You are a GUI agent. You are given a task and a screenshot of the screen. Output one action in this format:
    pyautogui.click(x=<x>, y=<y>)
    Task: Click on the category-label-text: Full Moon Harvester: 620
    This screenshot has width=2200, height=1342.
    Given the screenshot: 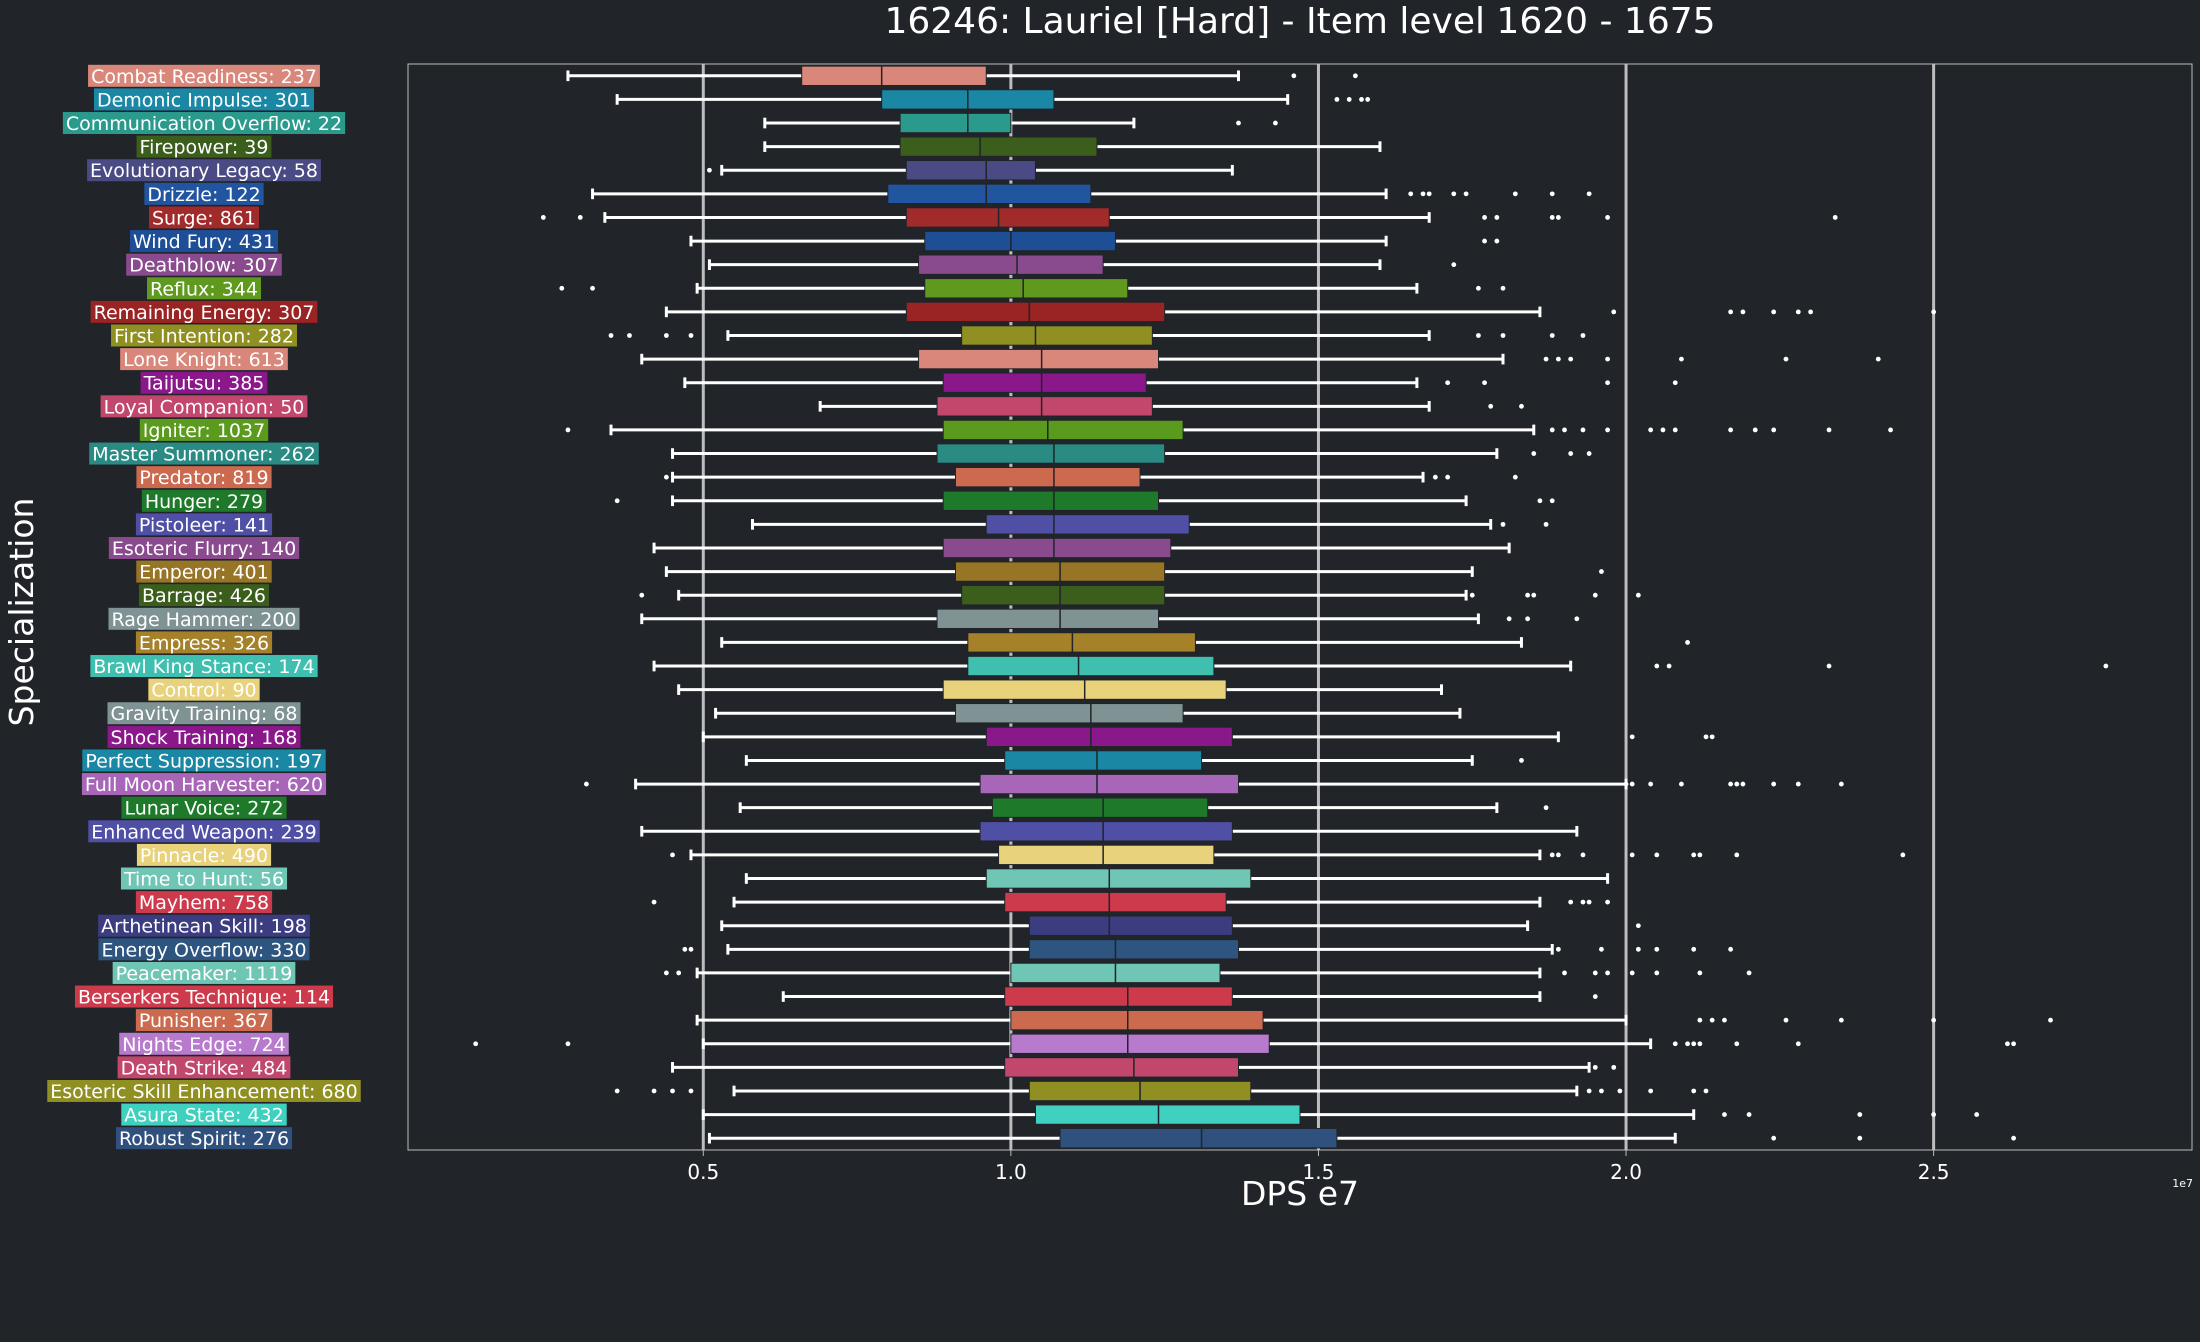 What is the action you would take?
    pyautogui.click(x=204, y=785)
    